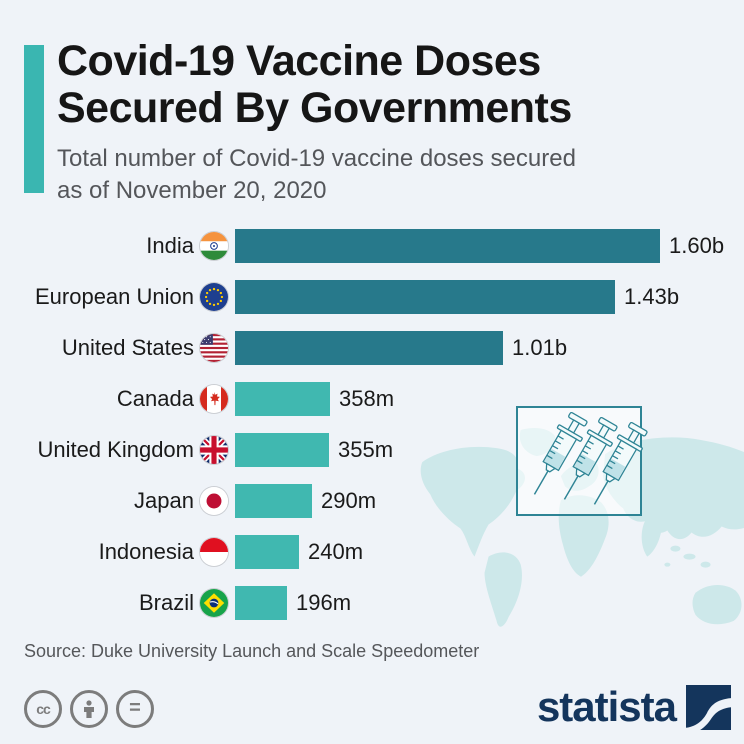 This screenshot has height=744, width=744. What do you see at coordinates (282, 399) in the screenshot?
I see `bar-canada` at bounding box center [282, 399].